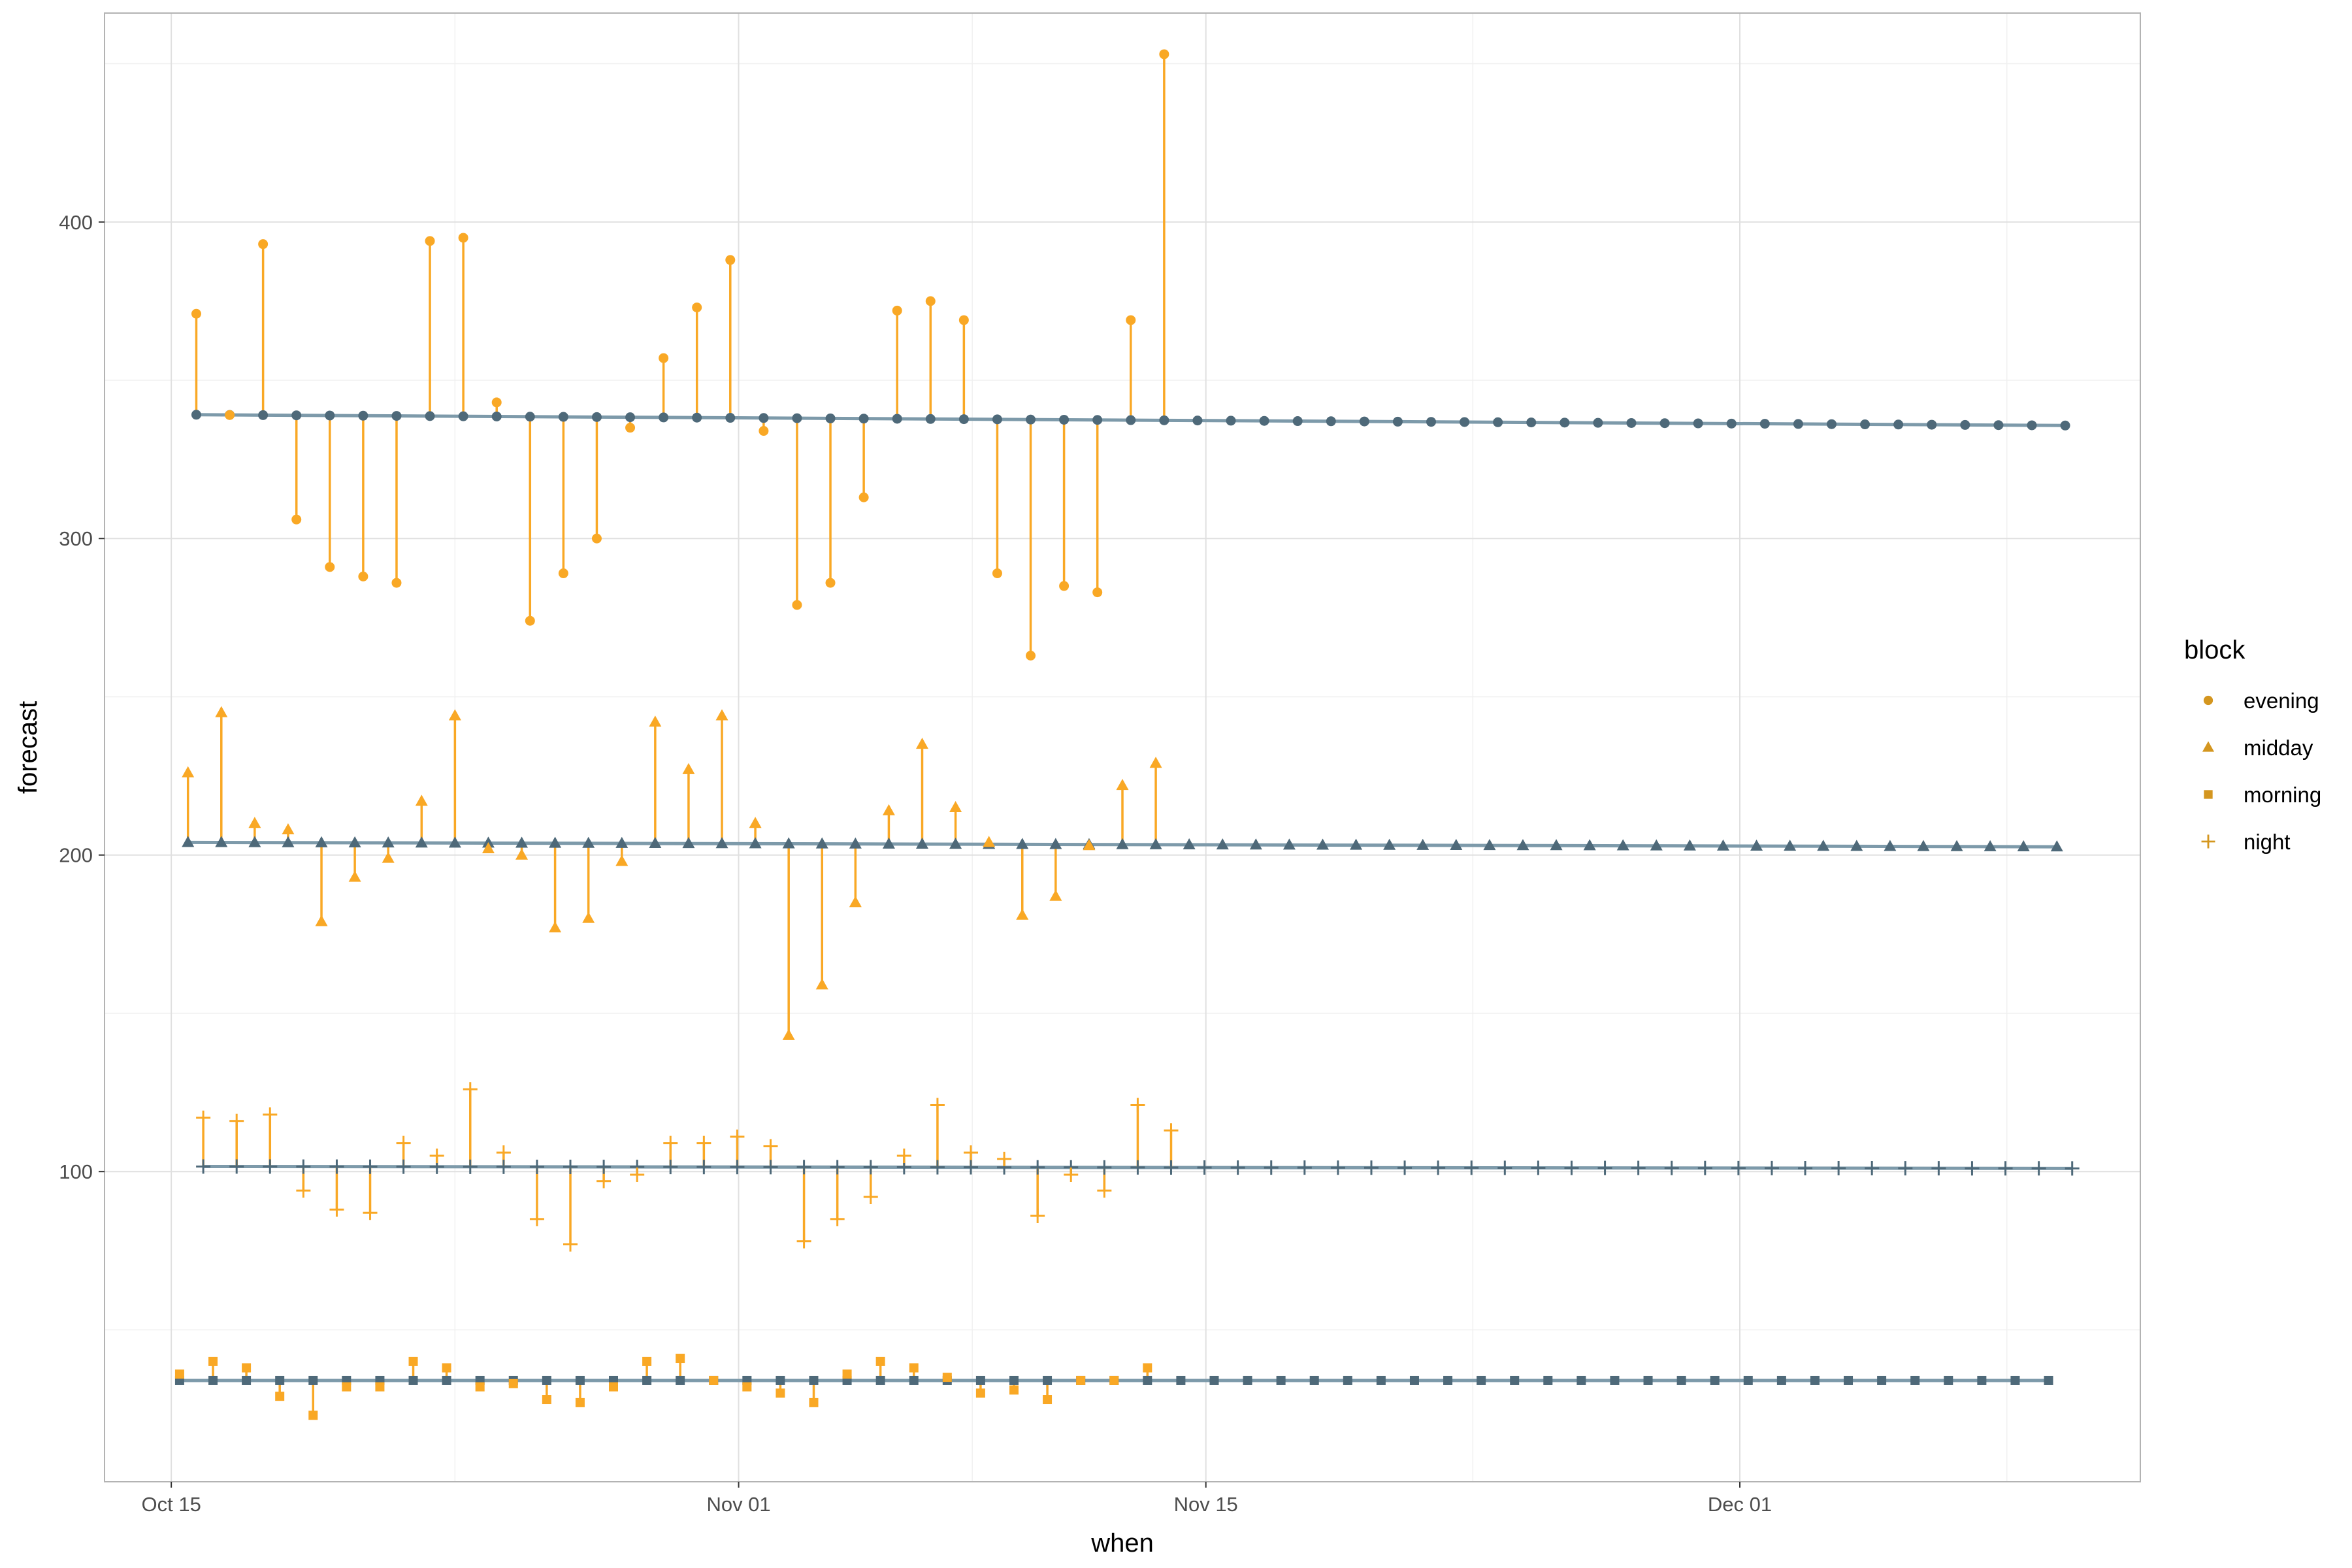 Image resolution: width=2352 pixels, height=1568 pixels. I want to click on legend-entries: evening midday morning night, so click(2261, 771).